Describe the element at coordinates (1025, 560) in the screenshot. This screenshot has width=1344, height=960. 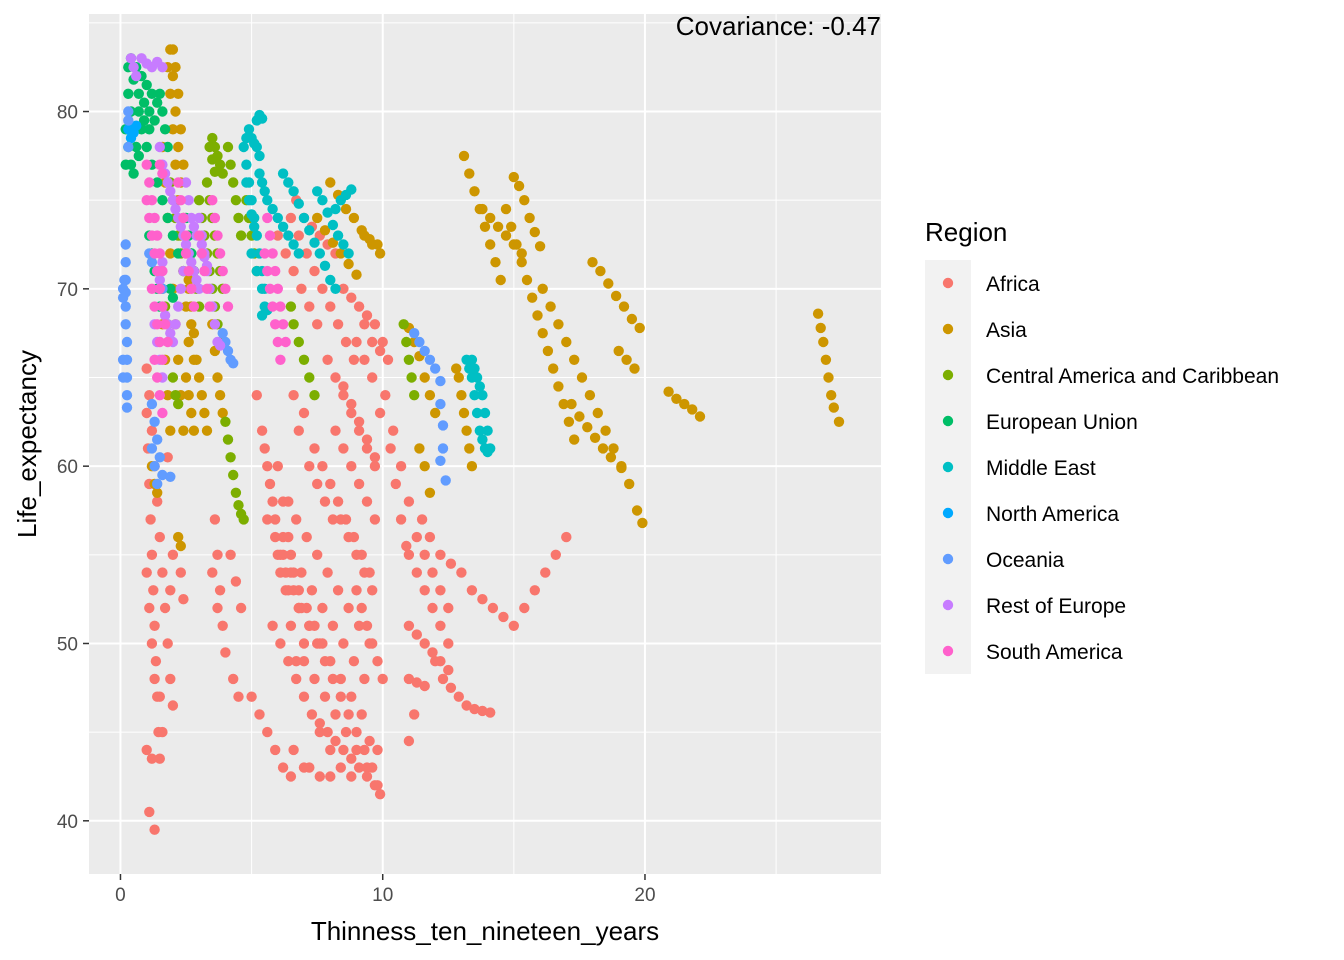
I see `legend-label: Oceania` at that location.